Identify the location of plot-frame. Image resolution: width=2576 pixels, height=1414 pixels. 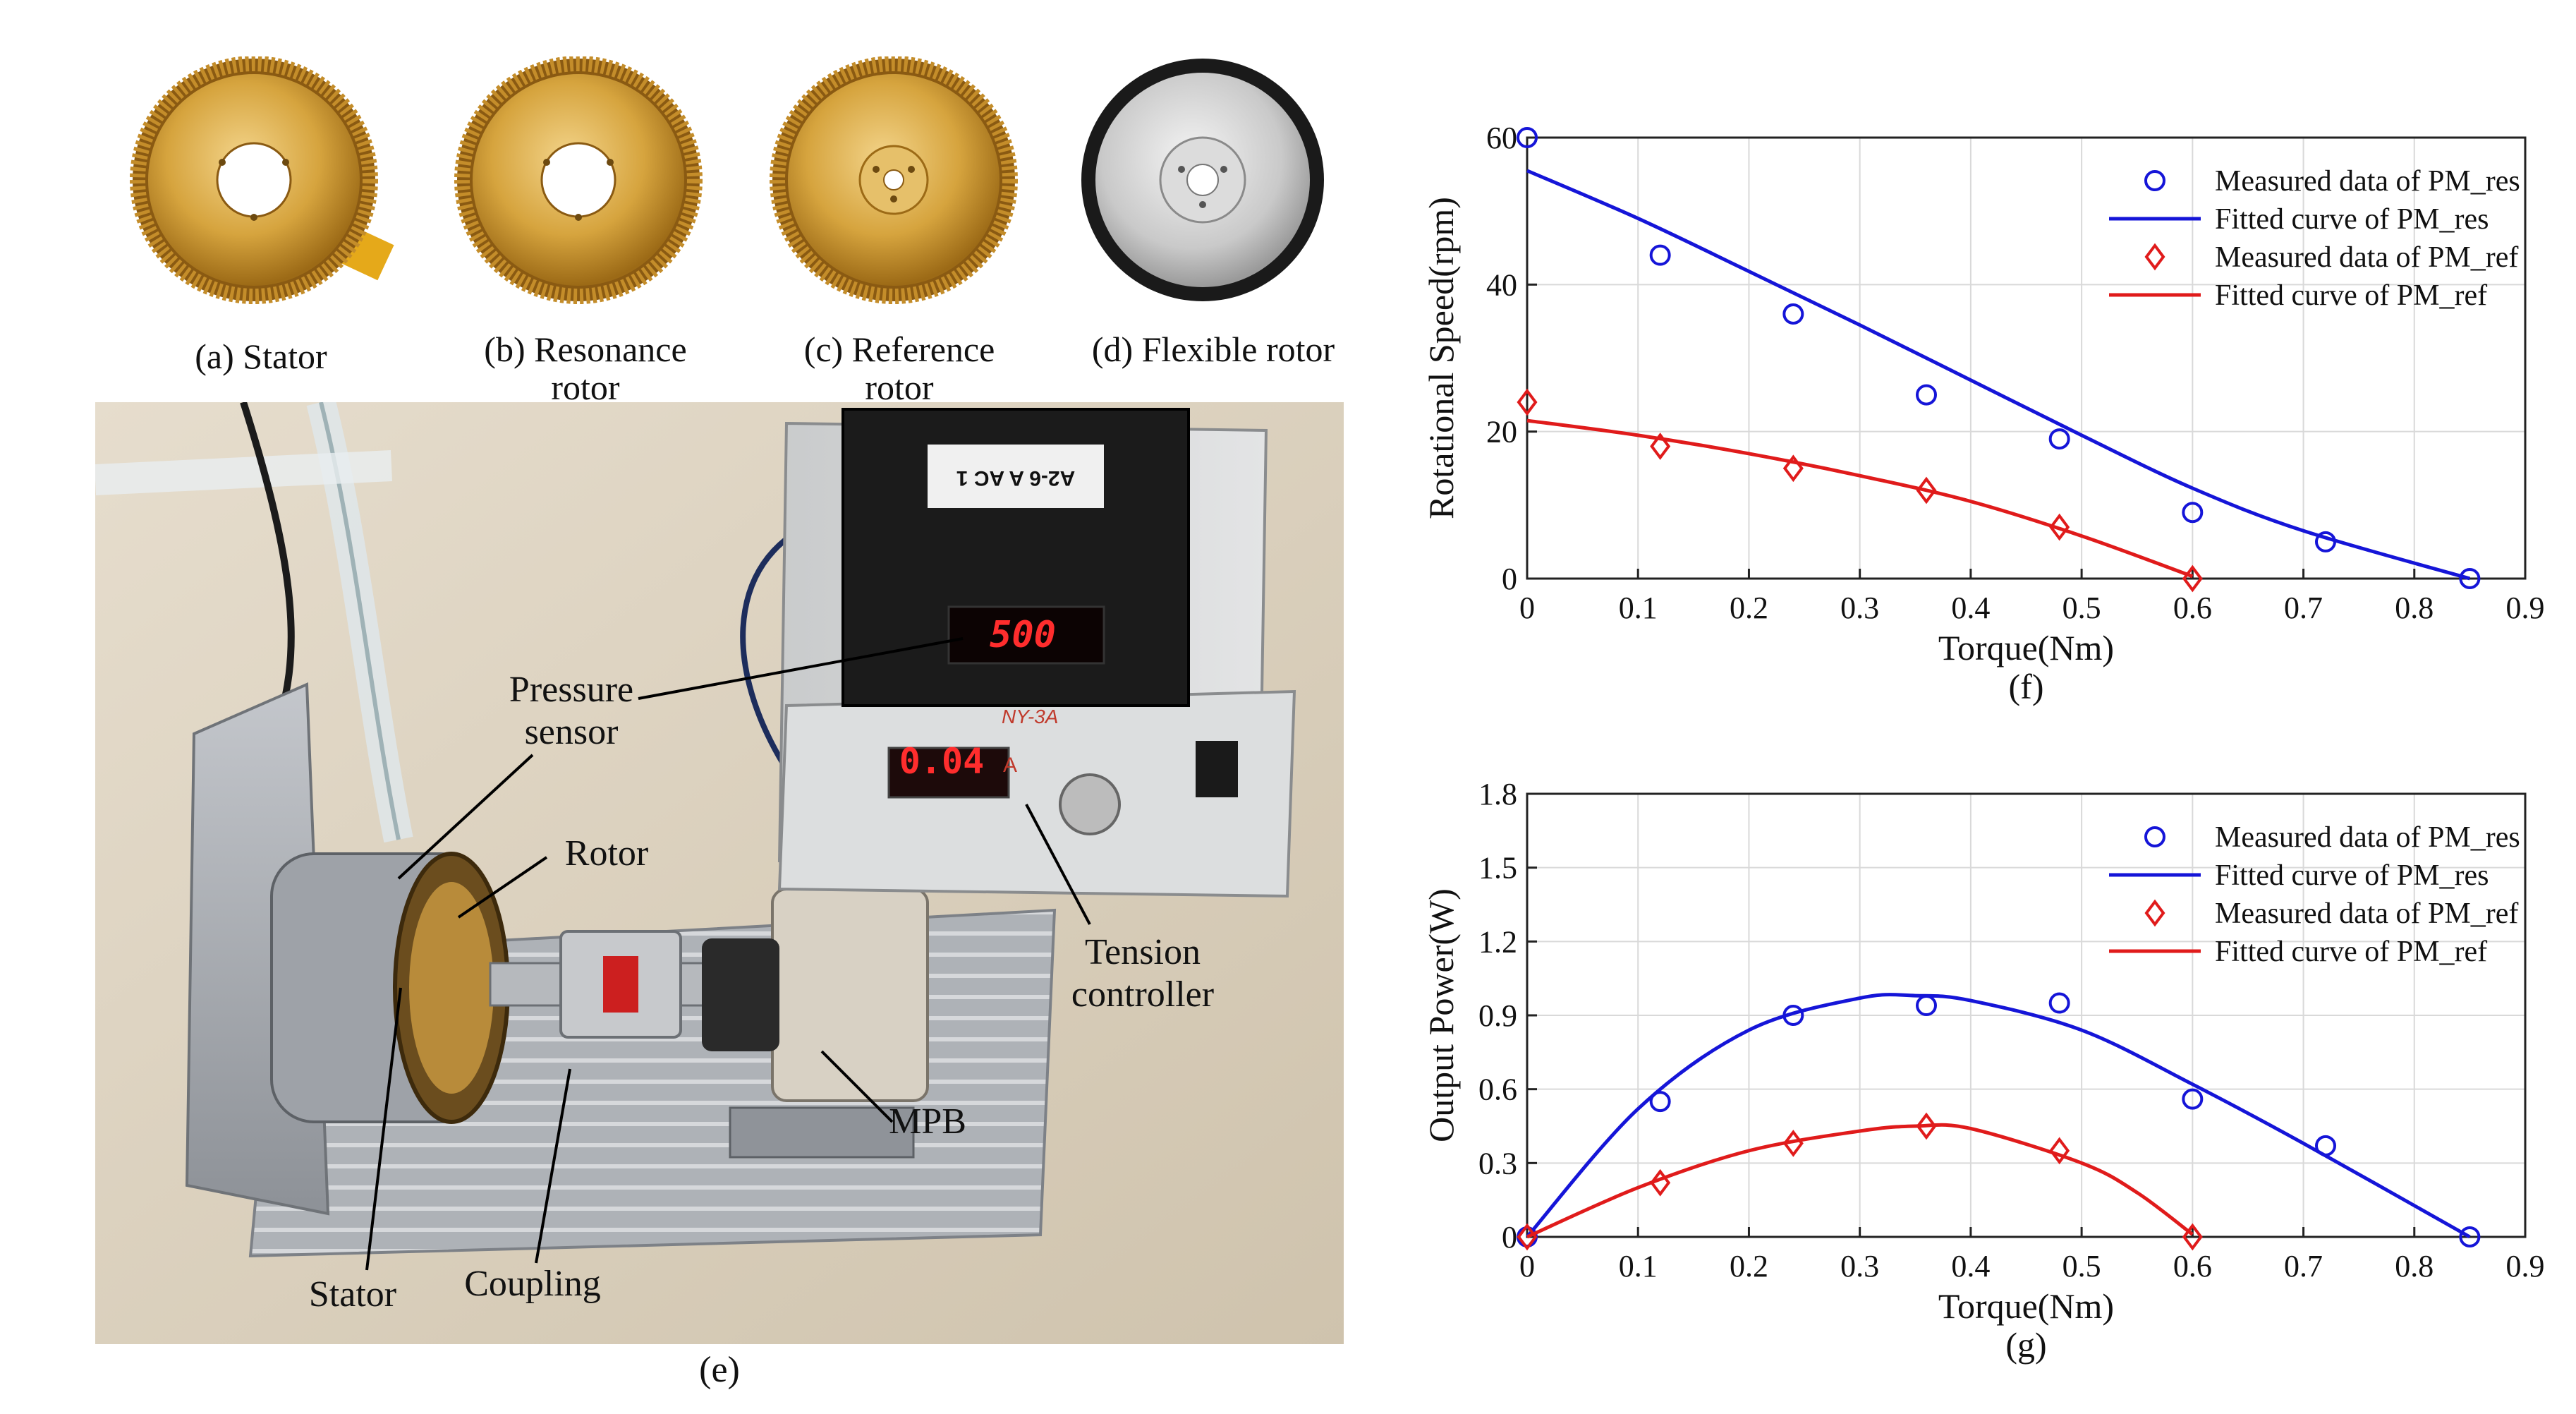
(2026, 358).